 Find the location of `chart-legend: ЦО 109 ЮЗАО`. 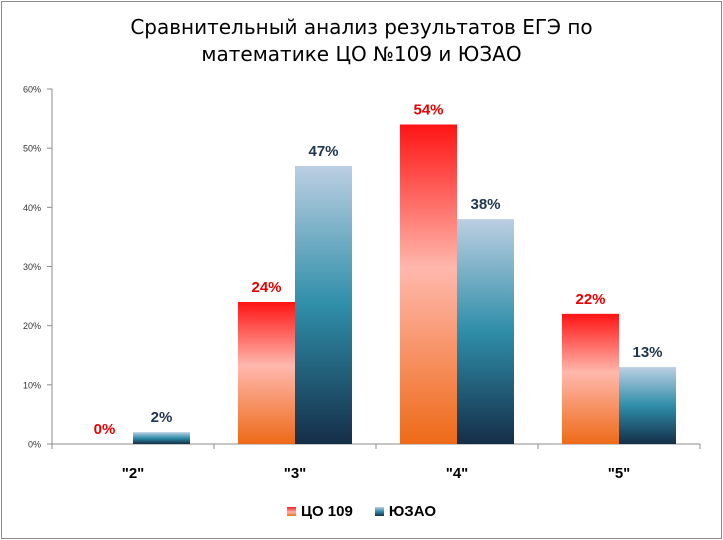

chart-legend: ЦО 109 ЮЗАО is located at coordinates (361, 511).